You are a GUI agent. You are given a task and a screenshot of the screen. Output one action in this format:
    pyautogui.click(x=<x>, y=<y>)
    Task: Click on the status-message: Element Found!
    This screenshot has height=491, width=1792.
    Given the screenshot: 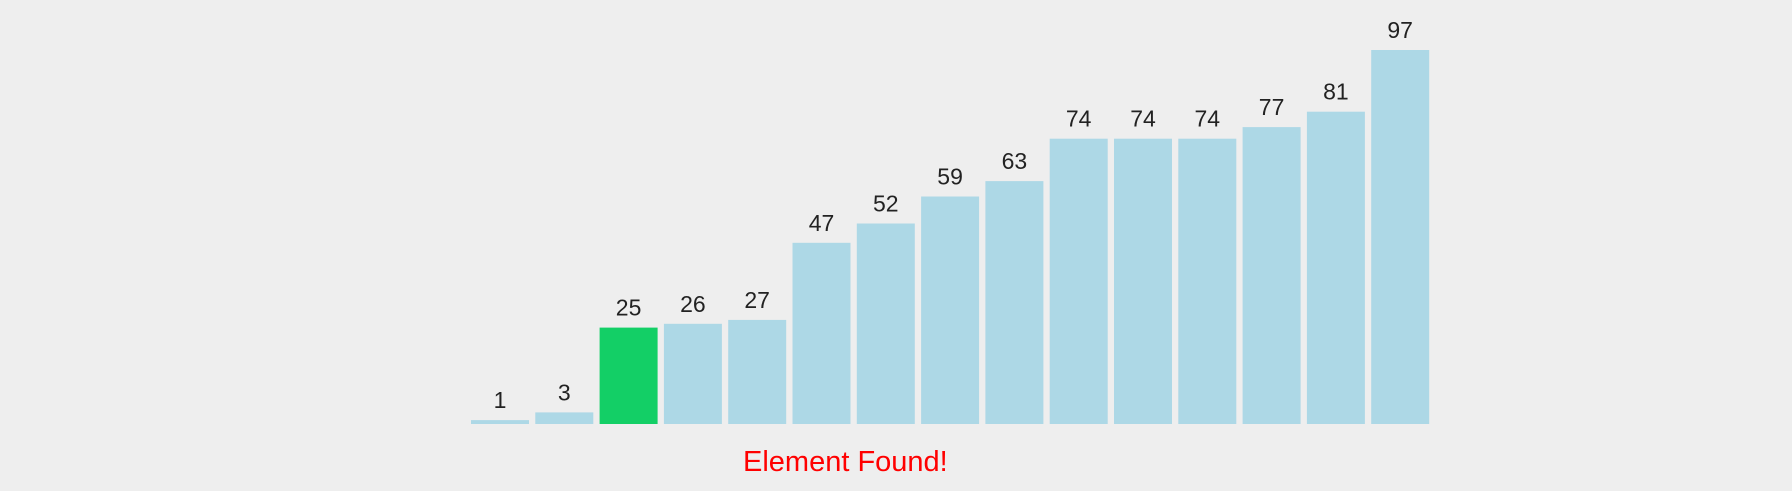 What is the action you would take?
    pyautogui.click(x=845, y=462)
    